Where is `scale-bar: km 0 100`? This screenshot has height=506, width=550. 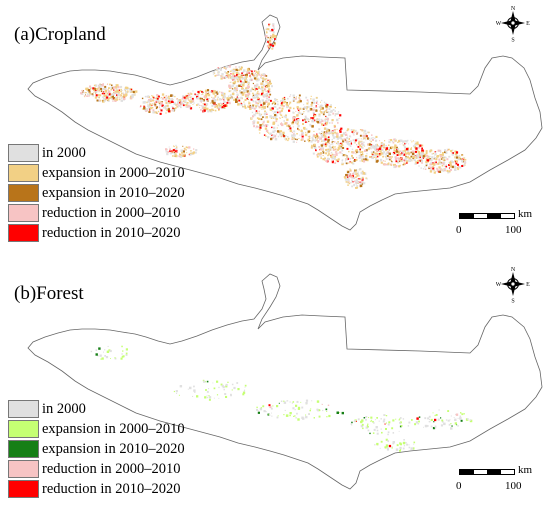
scale-bar: km 0 100 is located at coordinates (497, 480).